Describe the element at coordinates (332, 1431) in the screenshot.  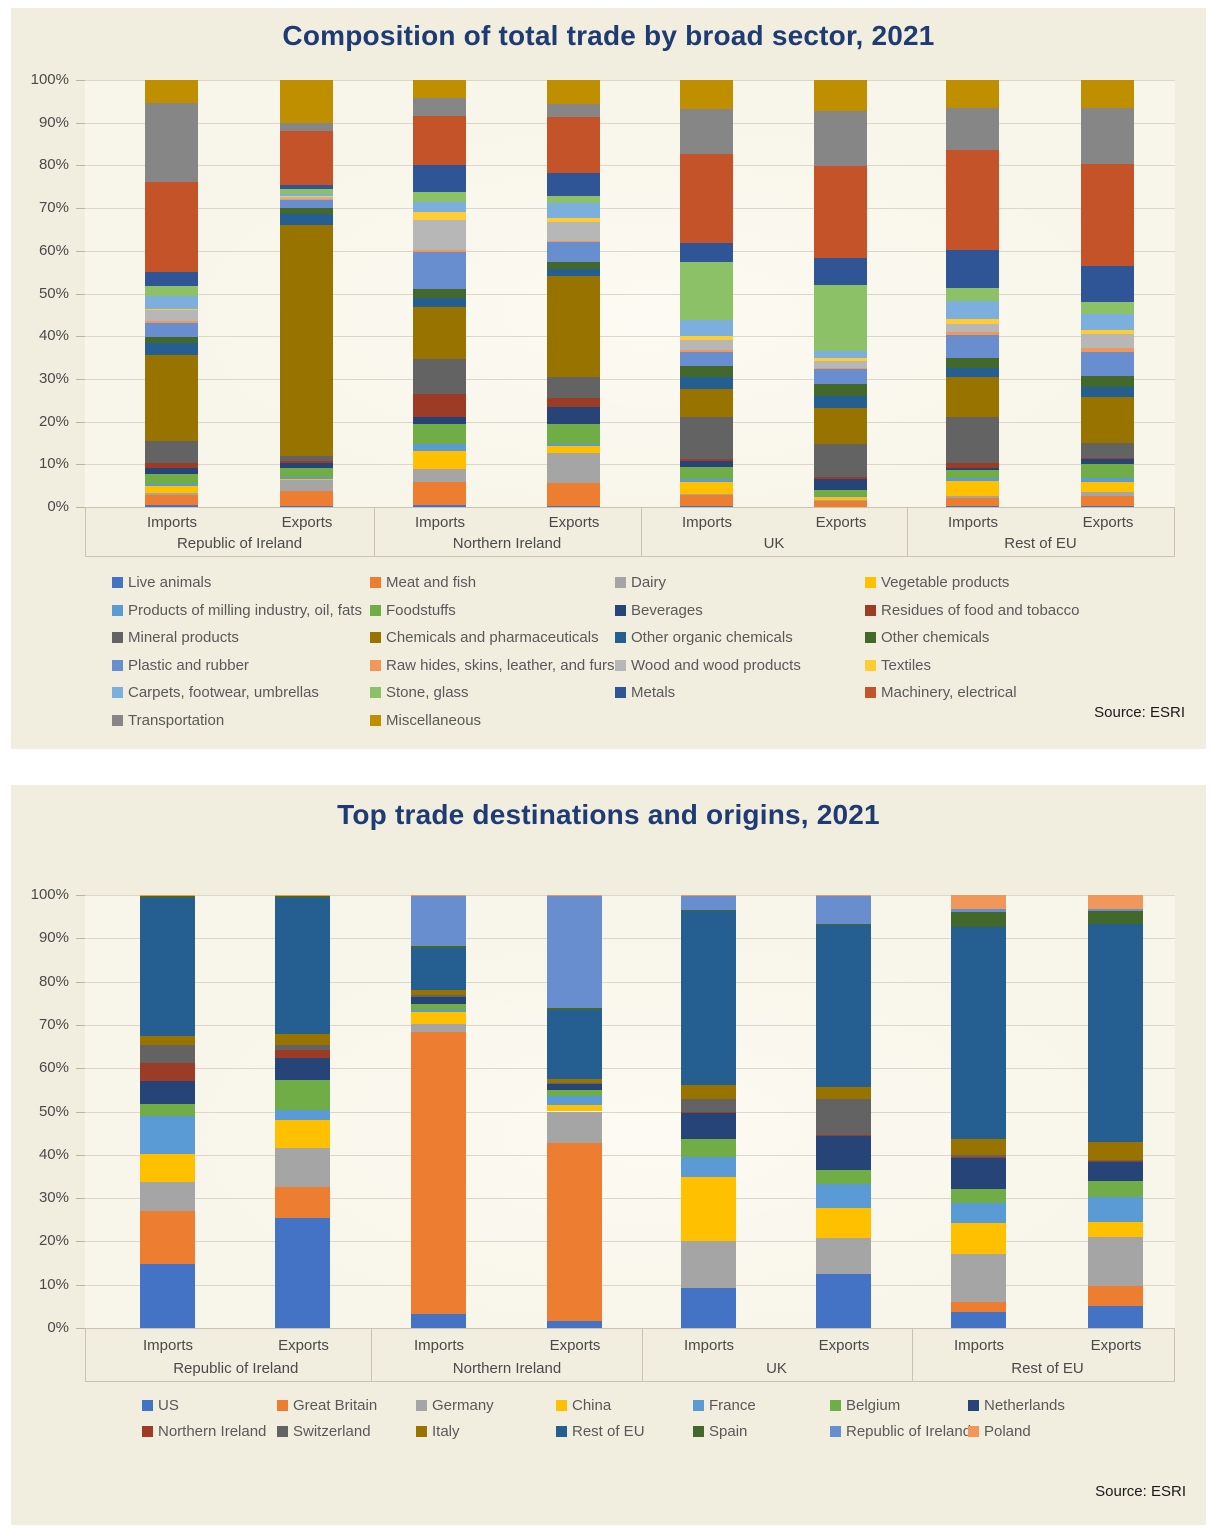
I see `legend-label: Switzerland` at that location.